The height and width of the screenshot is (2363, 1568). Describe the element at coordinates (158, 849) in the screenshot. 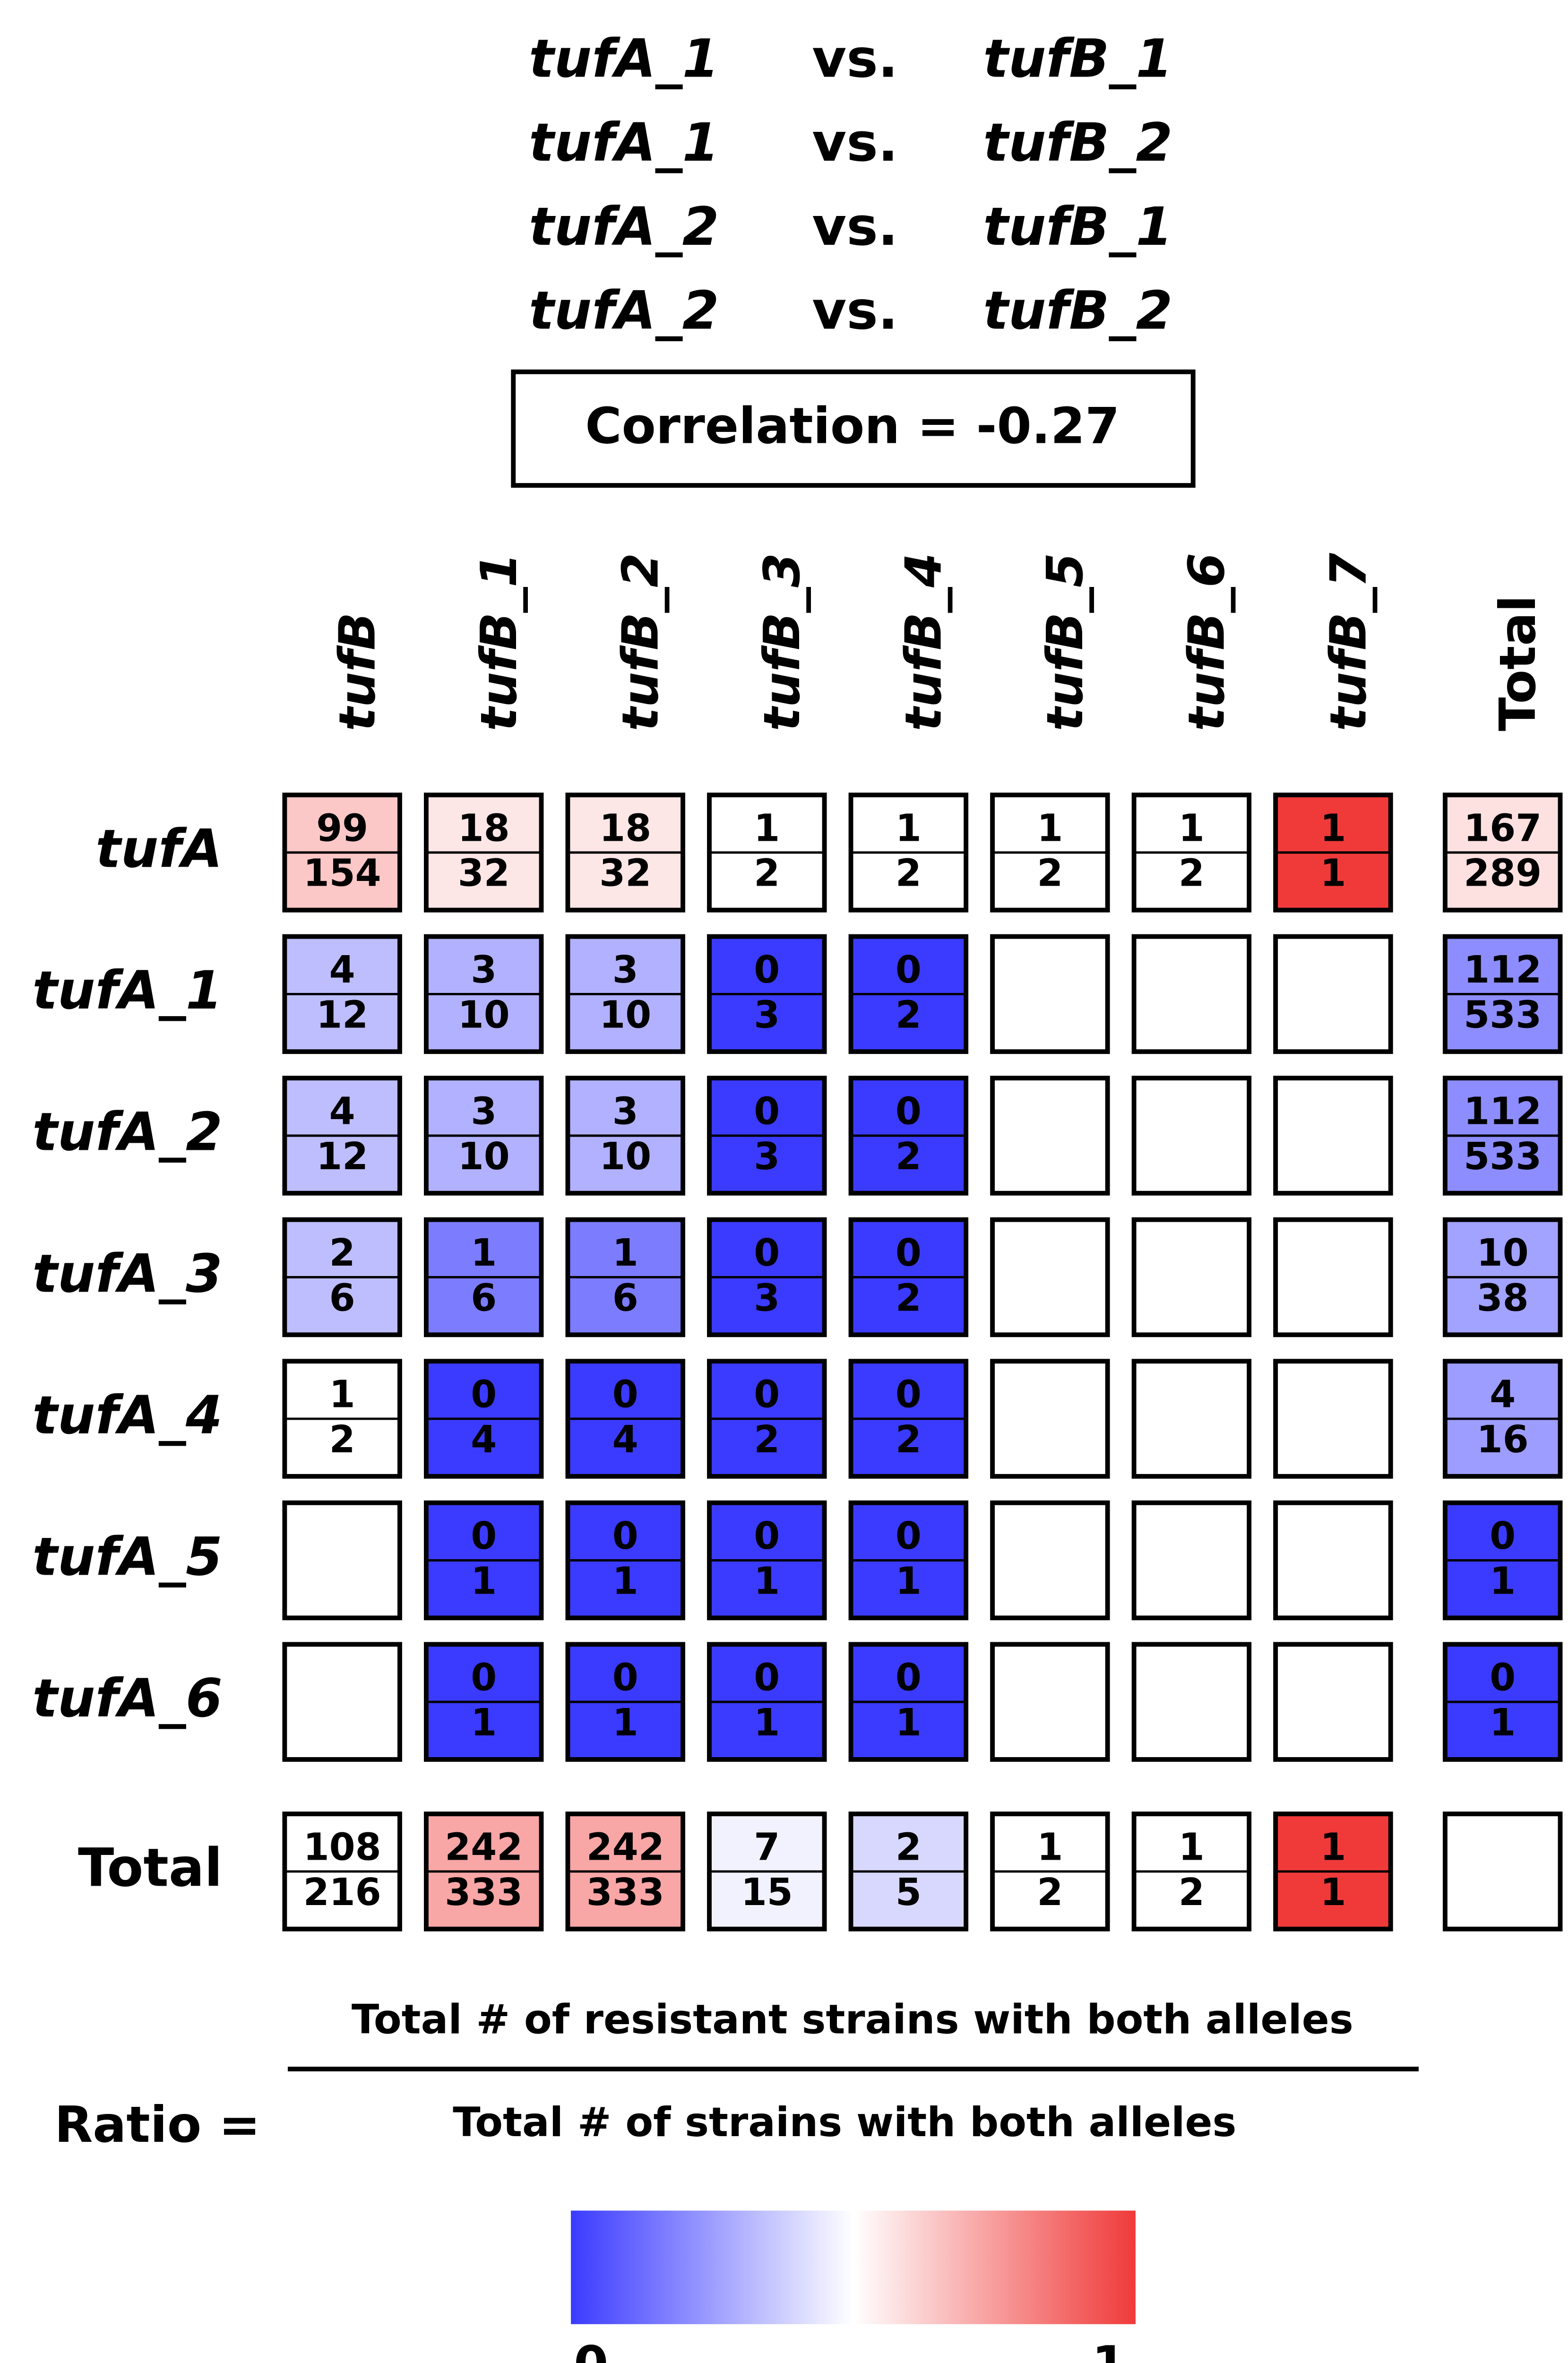

I see `row-label: tufA` at that location.